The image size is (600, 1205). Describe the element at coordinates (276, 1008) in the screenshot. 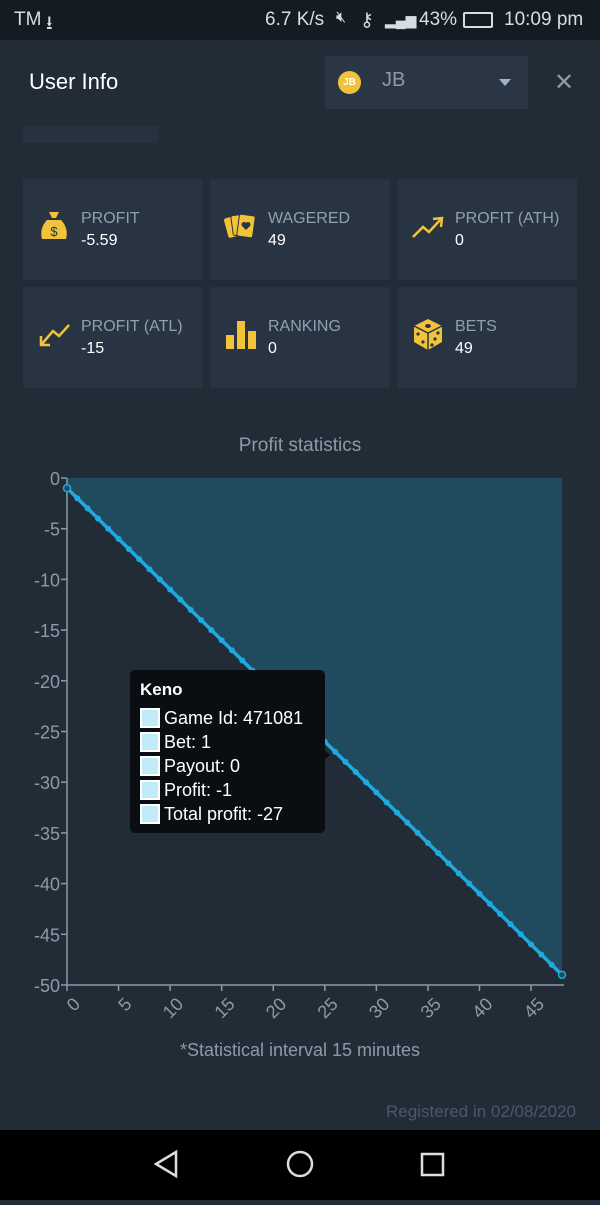

I see `x-tick-label: 20` at that location.